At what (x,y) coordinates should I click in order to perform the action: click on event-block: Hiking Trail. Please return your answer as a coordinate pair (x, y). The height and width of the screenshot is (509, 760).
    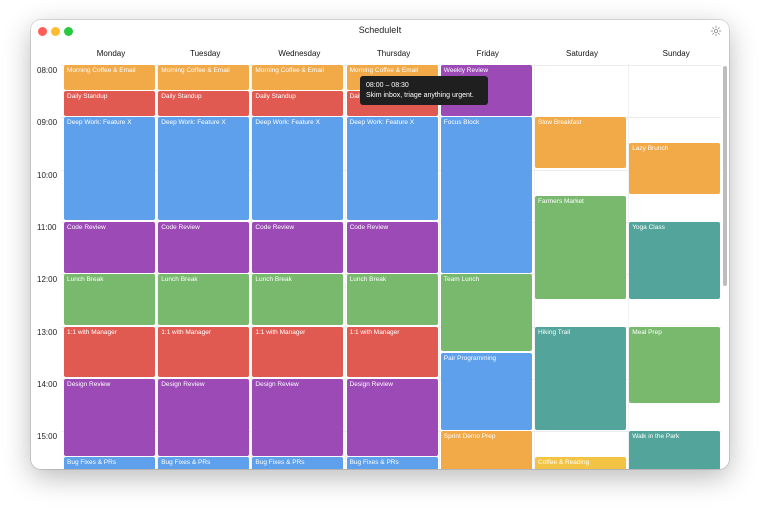
    Looking at the image, I should click on (580, 378).